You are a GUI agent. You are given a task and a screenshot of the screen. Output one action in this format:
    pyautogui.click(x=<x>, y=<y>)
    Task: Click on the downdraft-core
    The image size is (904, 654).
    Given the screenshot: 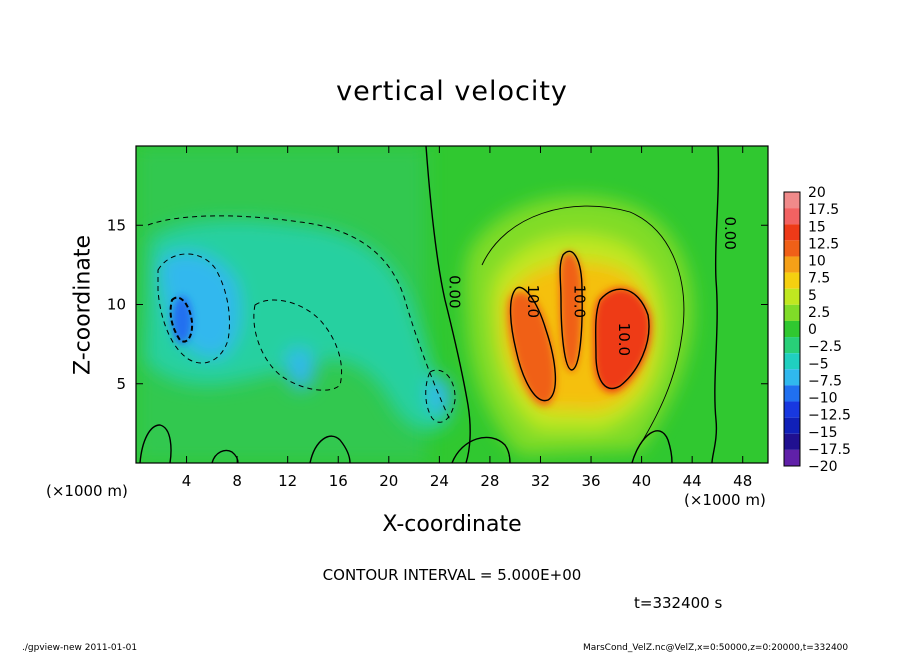 What is the action you would take?
    pyautogui.click(x=182, y=320)
    